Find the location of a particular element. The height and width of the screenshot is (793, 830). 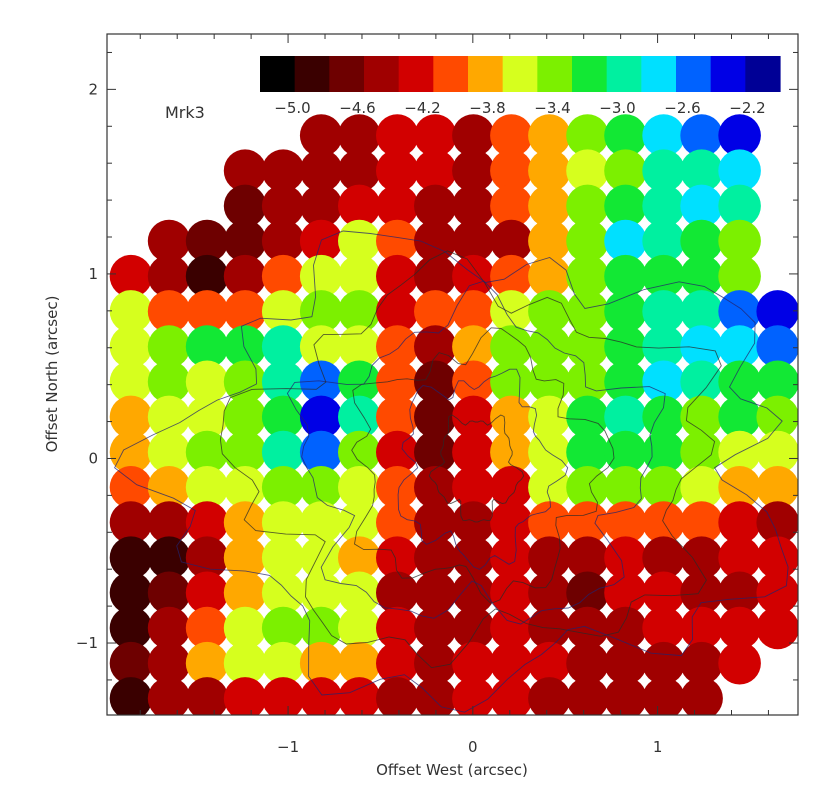

y-axis-label: Offset North (arcsec) is located at coordinates (52, 374).